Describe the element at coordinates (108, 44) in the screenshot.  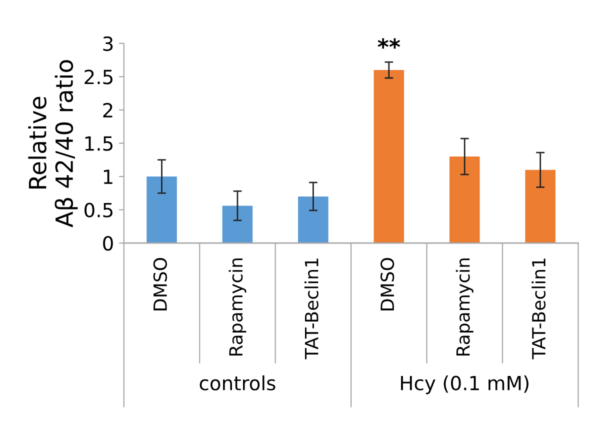
I see `y-tick-label: 3` at that location.